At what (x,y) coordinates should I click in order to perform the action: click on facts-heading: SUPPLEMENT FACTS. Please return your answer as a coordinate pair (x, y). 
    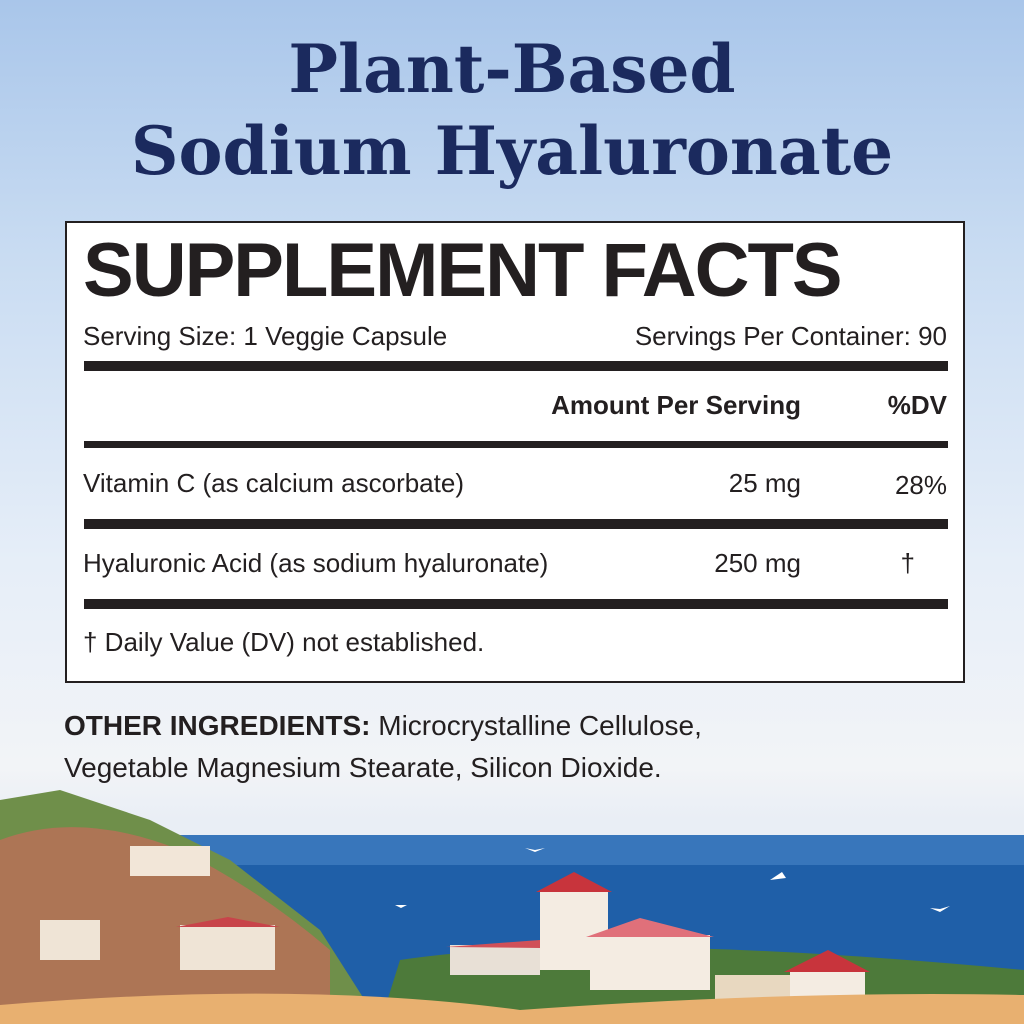
    Looking at the image, I should click on (463, 270).